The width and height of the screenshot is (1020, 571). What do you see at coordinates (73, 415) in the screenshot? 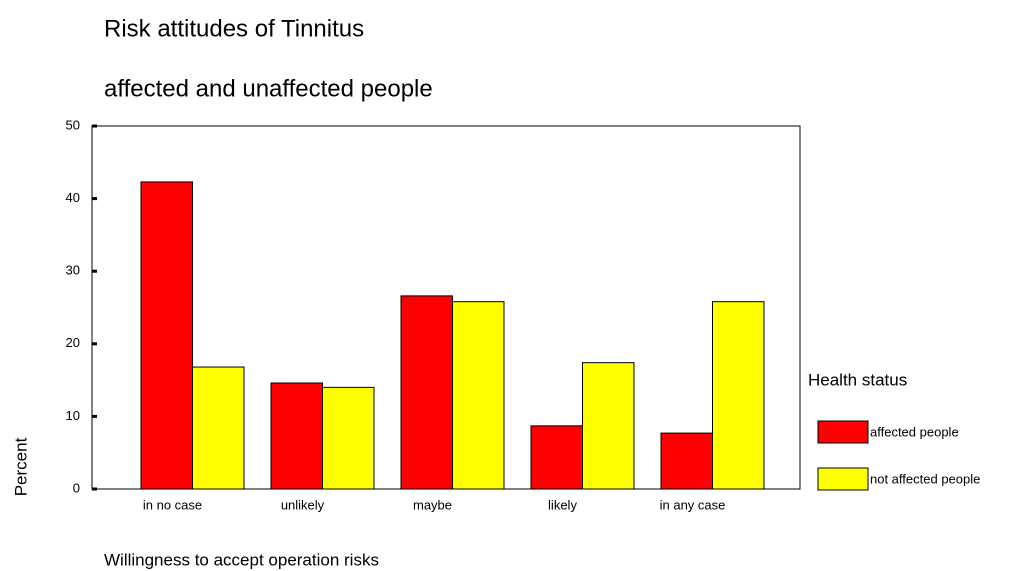
I see `y-tick-label: 10` at bounding box center [73, 415].